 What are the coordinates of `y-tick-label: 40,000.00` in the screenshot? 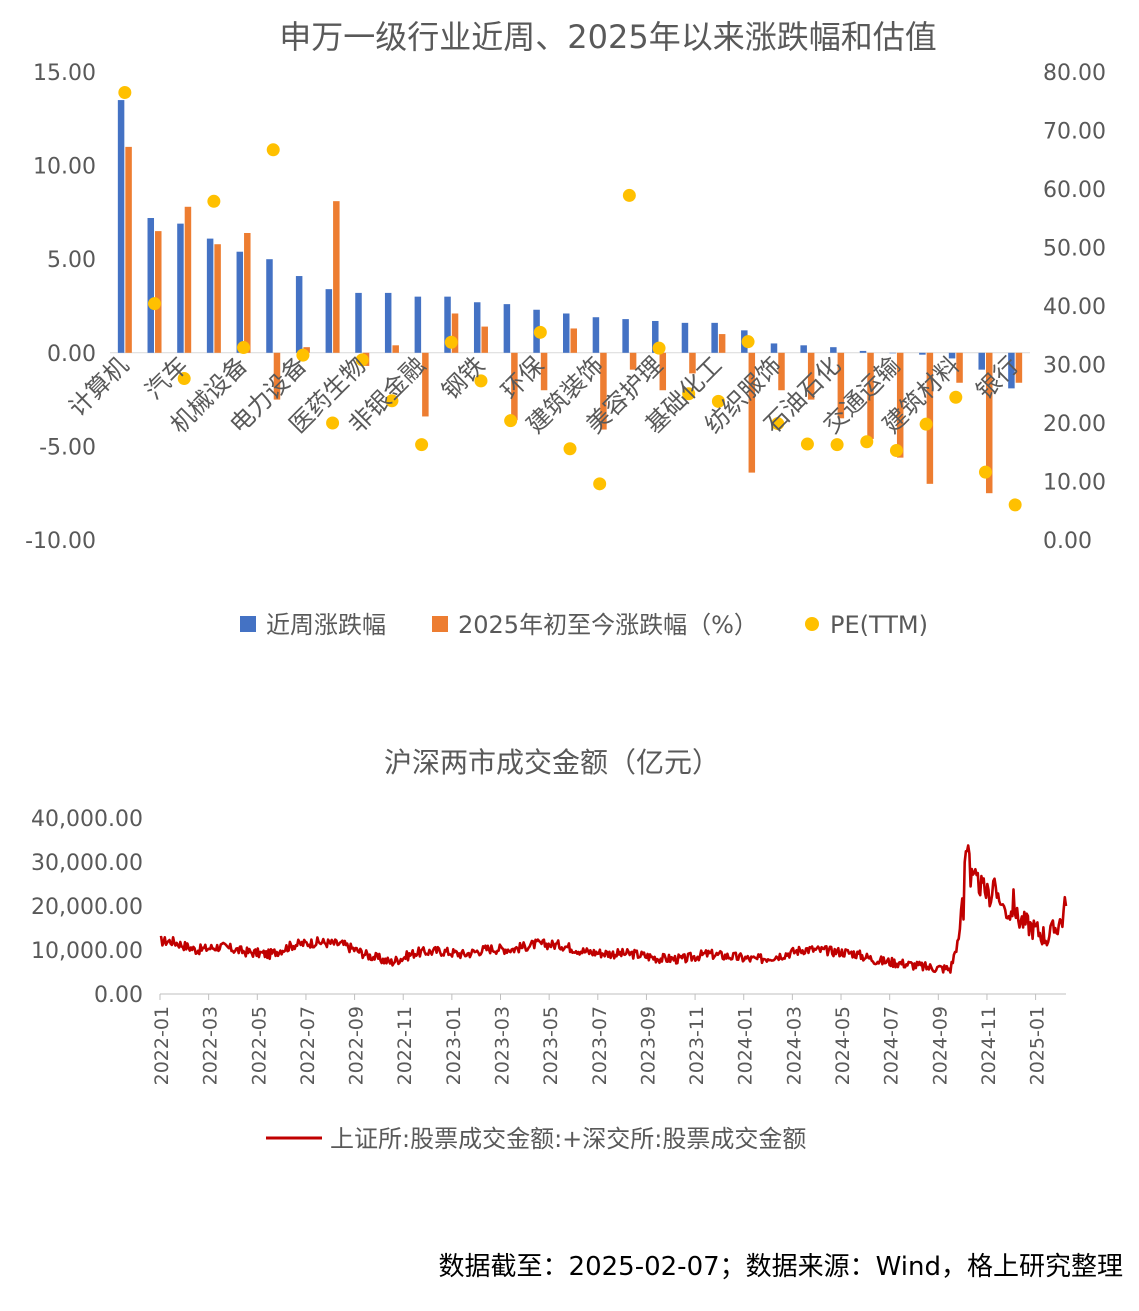 It's located at (87, 819).